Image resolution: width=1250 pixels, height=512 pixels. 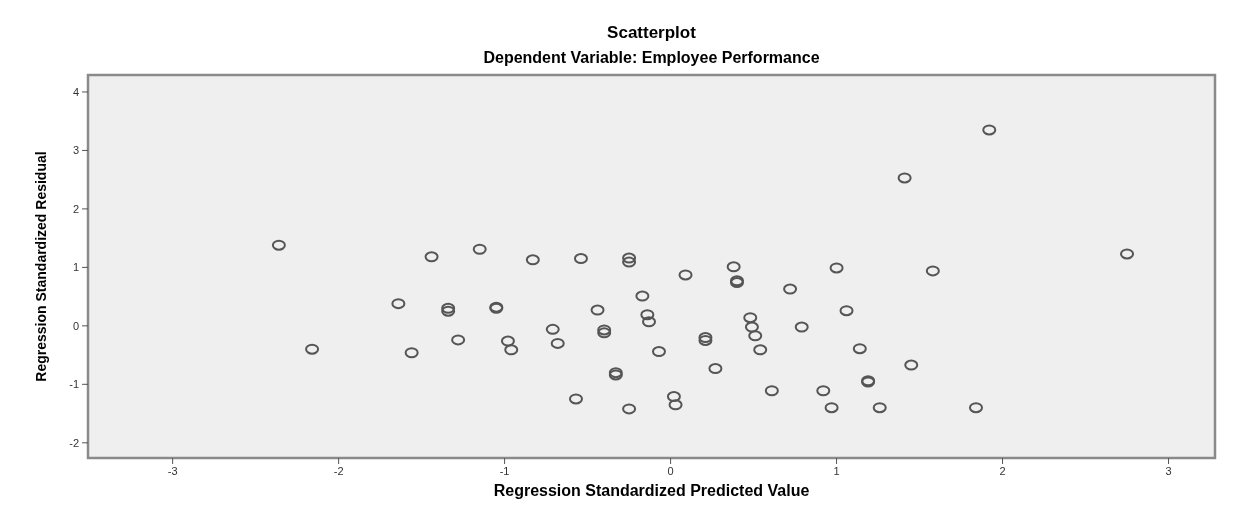 What do you see at coordinates (74, 384) in the screenshot?
I see `y-tick-label: -1` at bounding box center [74, 384].